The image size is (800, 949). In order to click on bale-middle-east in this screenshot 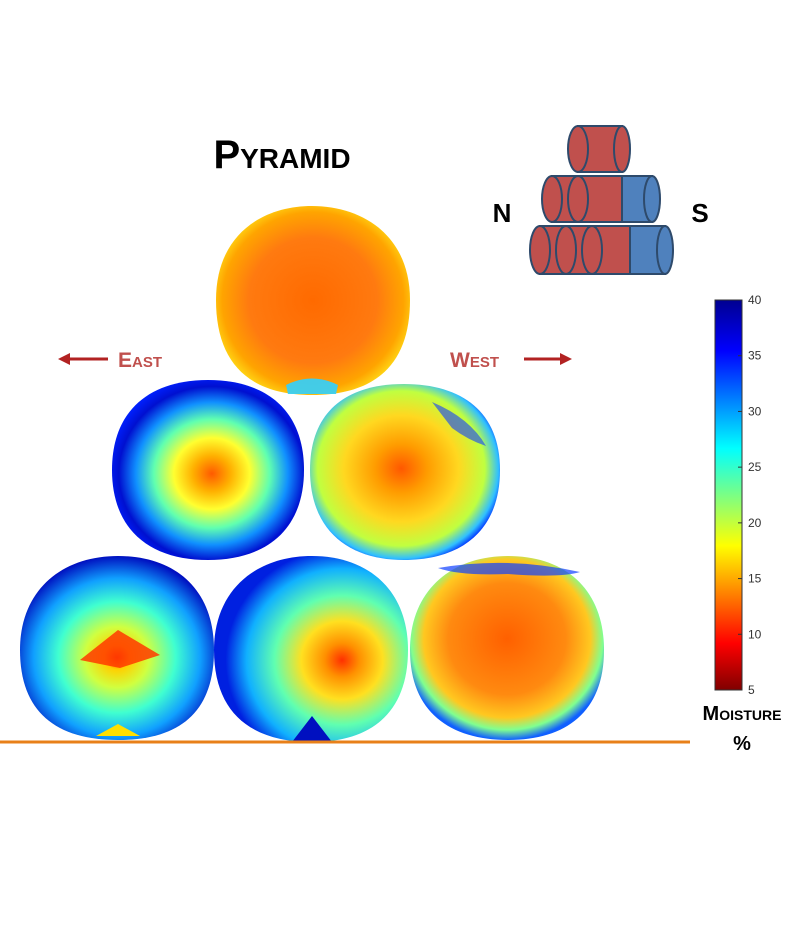, I will do `click(208, 470)`.